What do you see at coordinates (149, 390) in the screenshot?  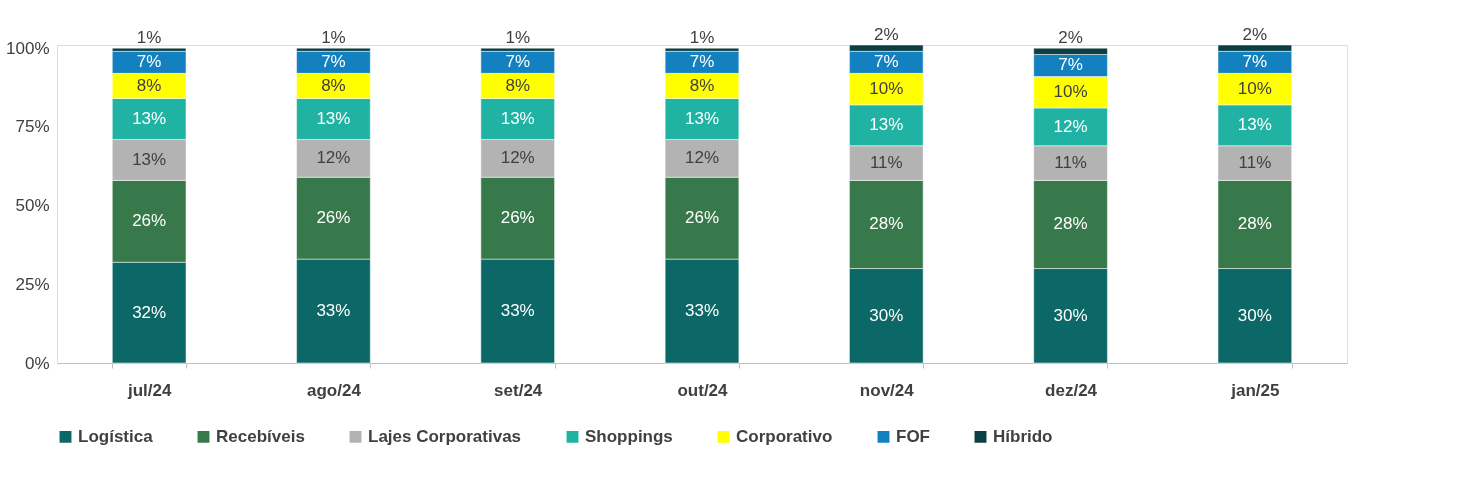 I see `x-tick-label: jul/24` at bounding box center [149, 390].